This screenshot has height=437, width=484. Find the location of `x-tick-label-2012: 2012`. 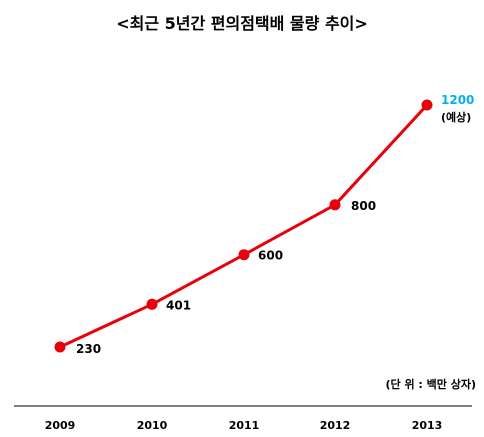

x-tick-label-2012: 2012 is located at coordinates (335, 425).